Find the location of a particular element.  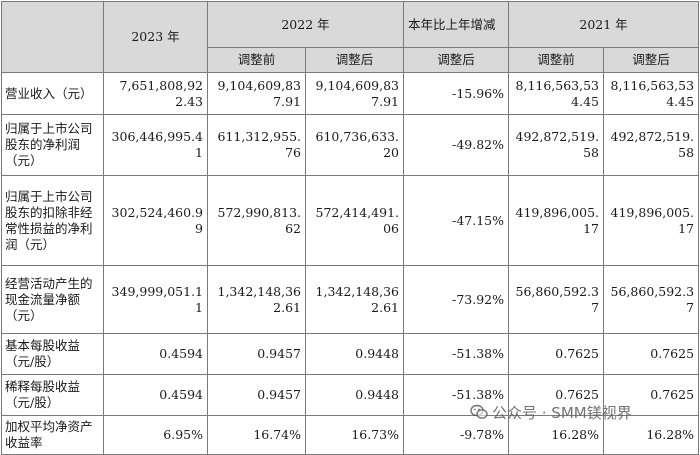

cell-change: -73.92% is located at coordinates (456, 299).